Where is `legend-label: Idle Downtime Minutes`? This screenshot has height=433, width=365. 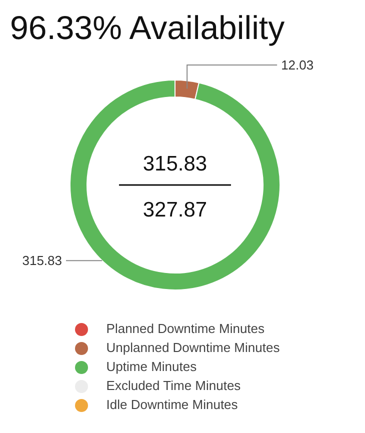
legend-label: Idle Downtime Minutes is located at coordinates (172, 404).